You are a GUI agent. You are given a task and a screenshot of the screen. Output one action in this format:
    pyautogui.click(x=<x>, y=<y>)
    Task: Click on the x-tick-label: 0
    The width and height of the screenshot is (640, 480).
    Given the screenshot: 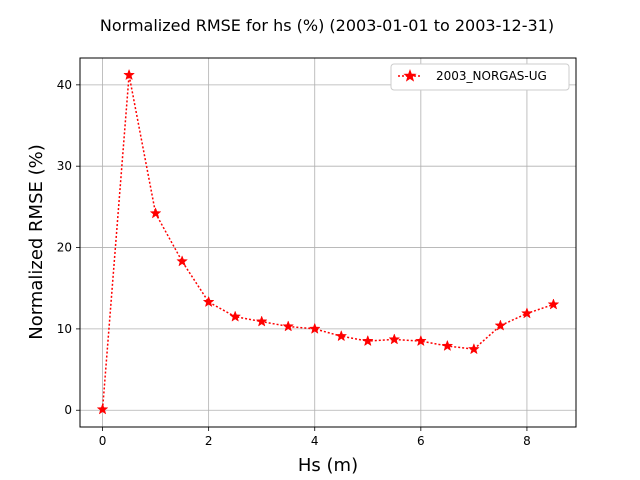 What is the action you would take?
    pyautogui.click(x=103, y=441)
    